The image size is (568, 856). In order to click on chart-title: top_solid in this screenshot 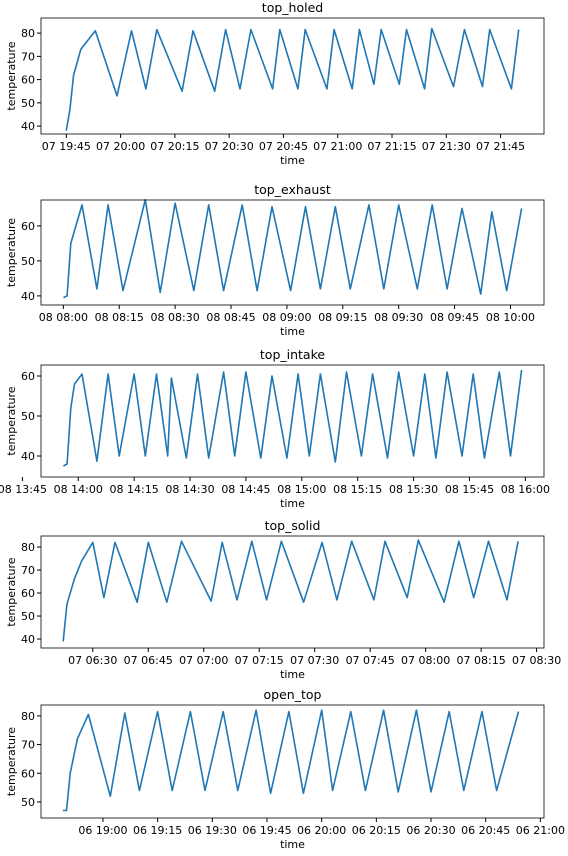, I will do `click(293, 525)`.